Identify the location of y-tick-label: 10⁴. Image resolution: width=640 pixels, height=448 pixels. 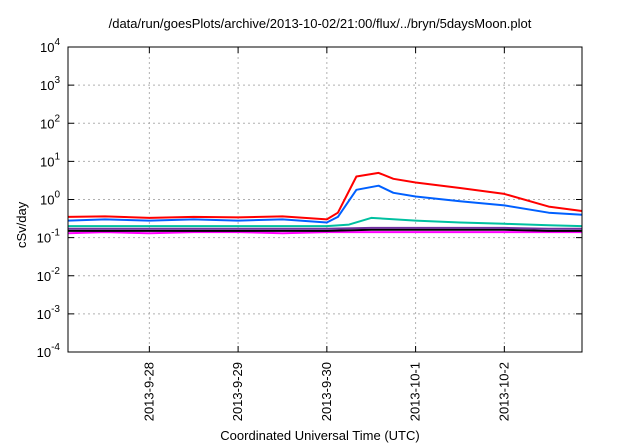
(50, 46).